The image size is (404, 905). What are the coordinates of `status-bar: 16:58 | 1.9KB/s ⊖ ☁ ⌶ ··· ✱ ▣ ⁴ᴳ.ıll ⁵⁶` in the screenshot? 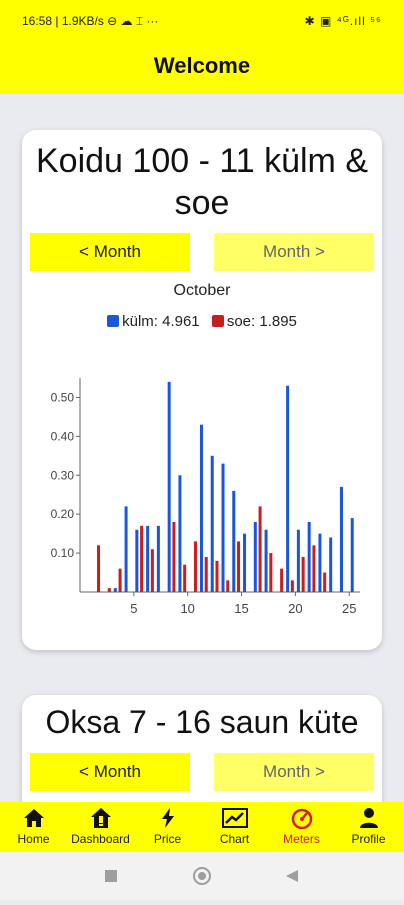 It's located at (202, 21).